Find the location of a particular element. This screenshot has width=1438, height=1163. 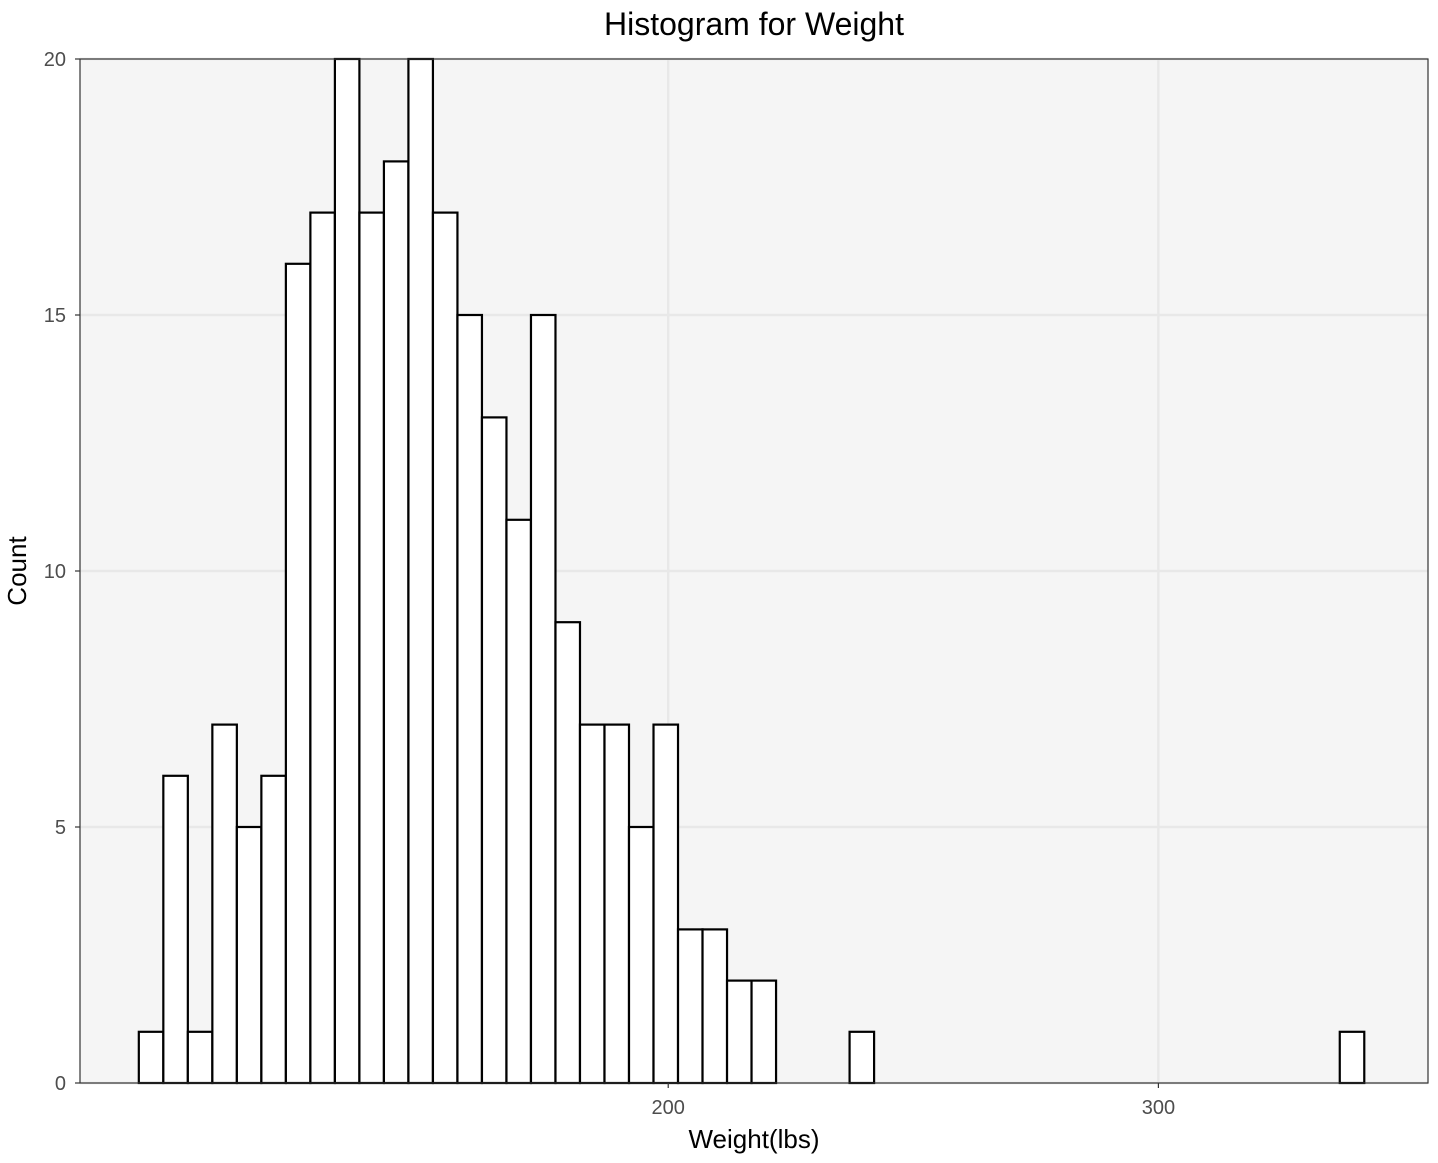

y-tick-label: 10 is located at coordinates (55, 572).